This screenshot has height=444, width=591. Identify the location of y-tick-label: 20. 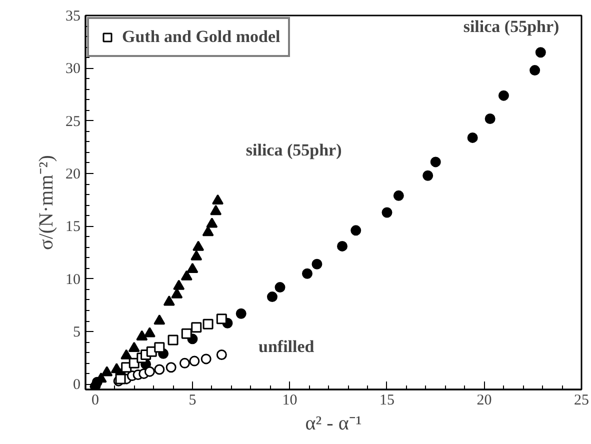
(73, 174).